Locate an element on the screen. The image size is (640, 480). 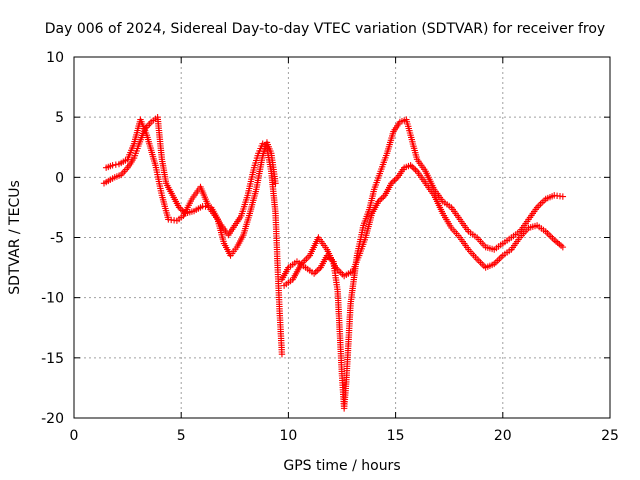
x-tick-label: 10 is located at coordinates (288, 436).